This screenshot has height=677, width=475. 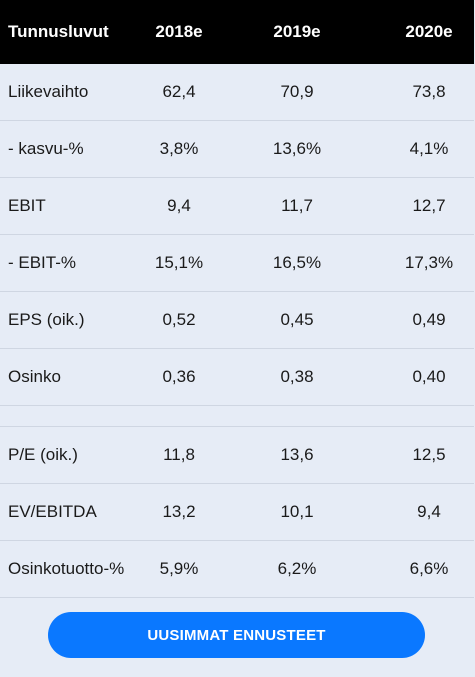 I want to click on table-row-ev-ebitda: EV/EBITDA 13,2 10,1 9,4, so click(x=237, y=512).